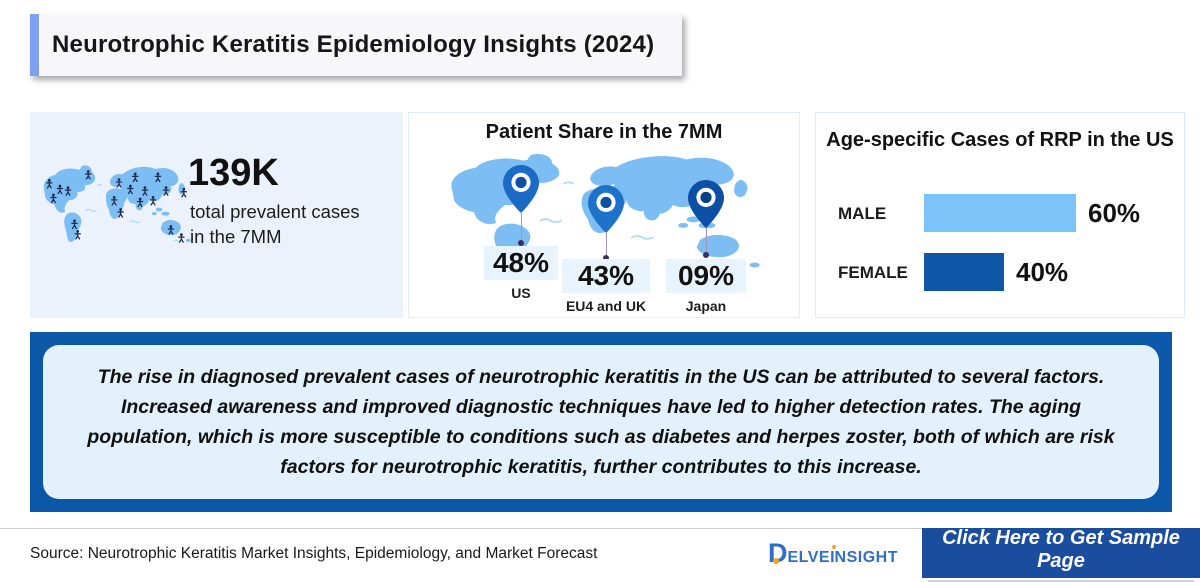 The image size is (1200, 582). Describe the element at coordinates (873, 272) in the screenshot. I see `bar-label-female: FEMALE` at that location.